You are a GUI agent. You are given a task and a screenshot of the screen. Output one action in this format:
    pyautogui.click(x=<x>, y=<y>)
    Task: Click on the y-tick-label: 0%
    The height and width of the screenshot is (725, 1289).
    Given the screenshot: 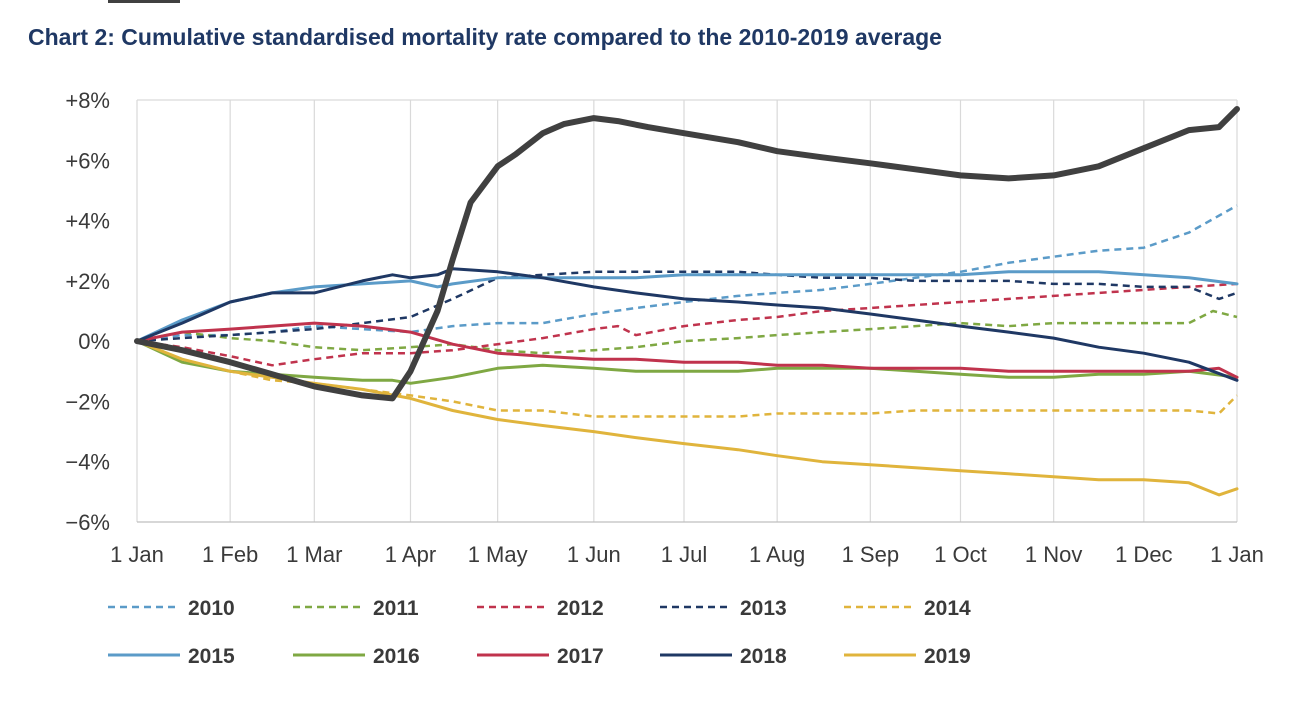 What is the action you would take?
    pyautogui.click(x=94, y=341)
    